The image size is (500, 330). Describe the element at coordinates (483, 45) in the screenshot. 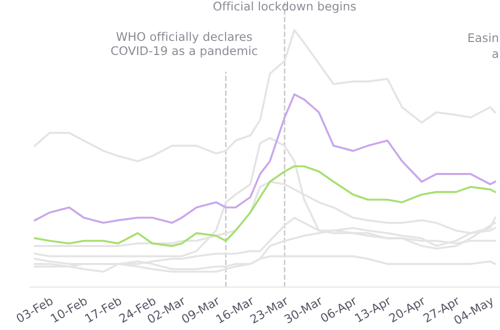

I see `annotation: Easin a` at that location.